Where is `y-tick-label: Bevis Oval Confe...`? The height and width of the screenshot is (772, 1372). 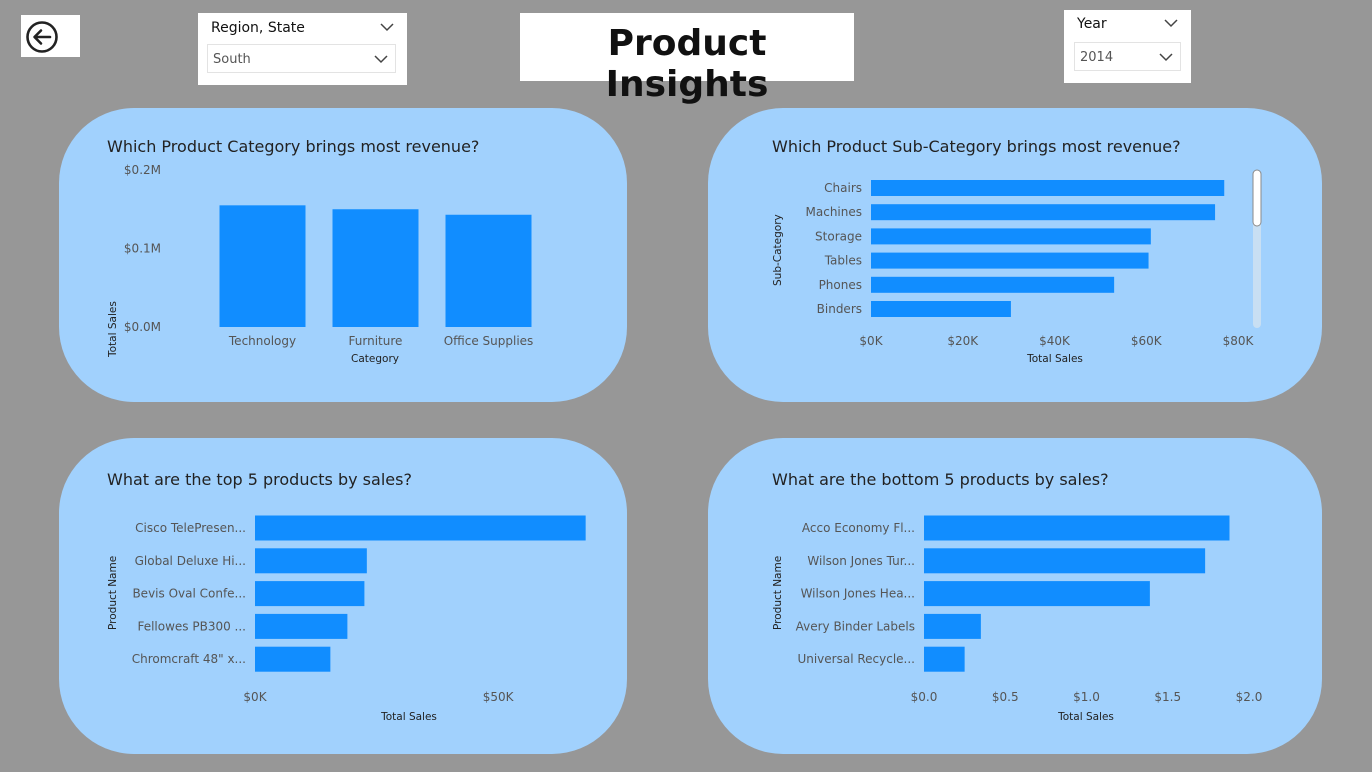
y-tick-label: Bevis Oval Confe... is located at coordinates (189, 594).